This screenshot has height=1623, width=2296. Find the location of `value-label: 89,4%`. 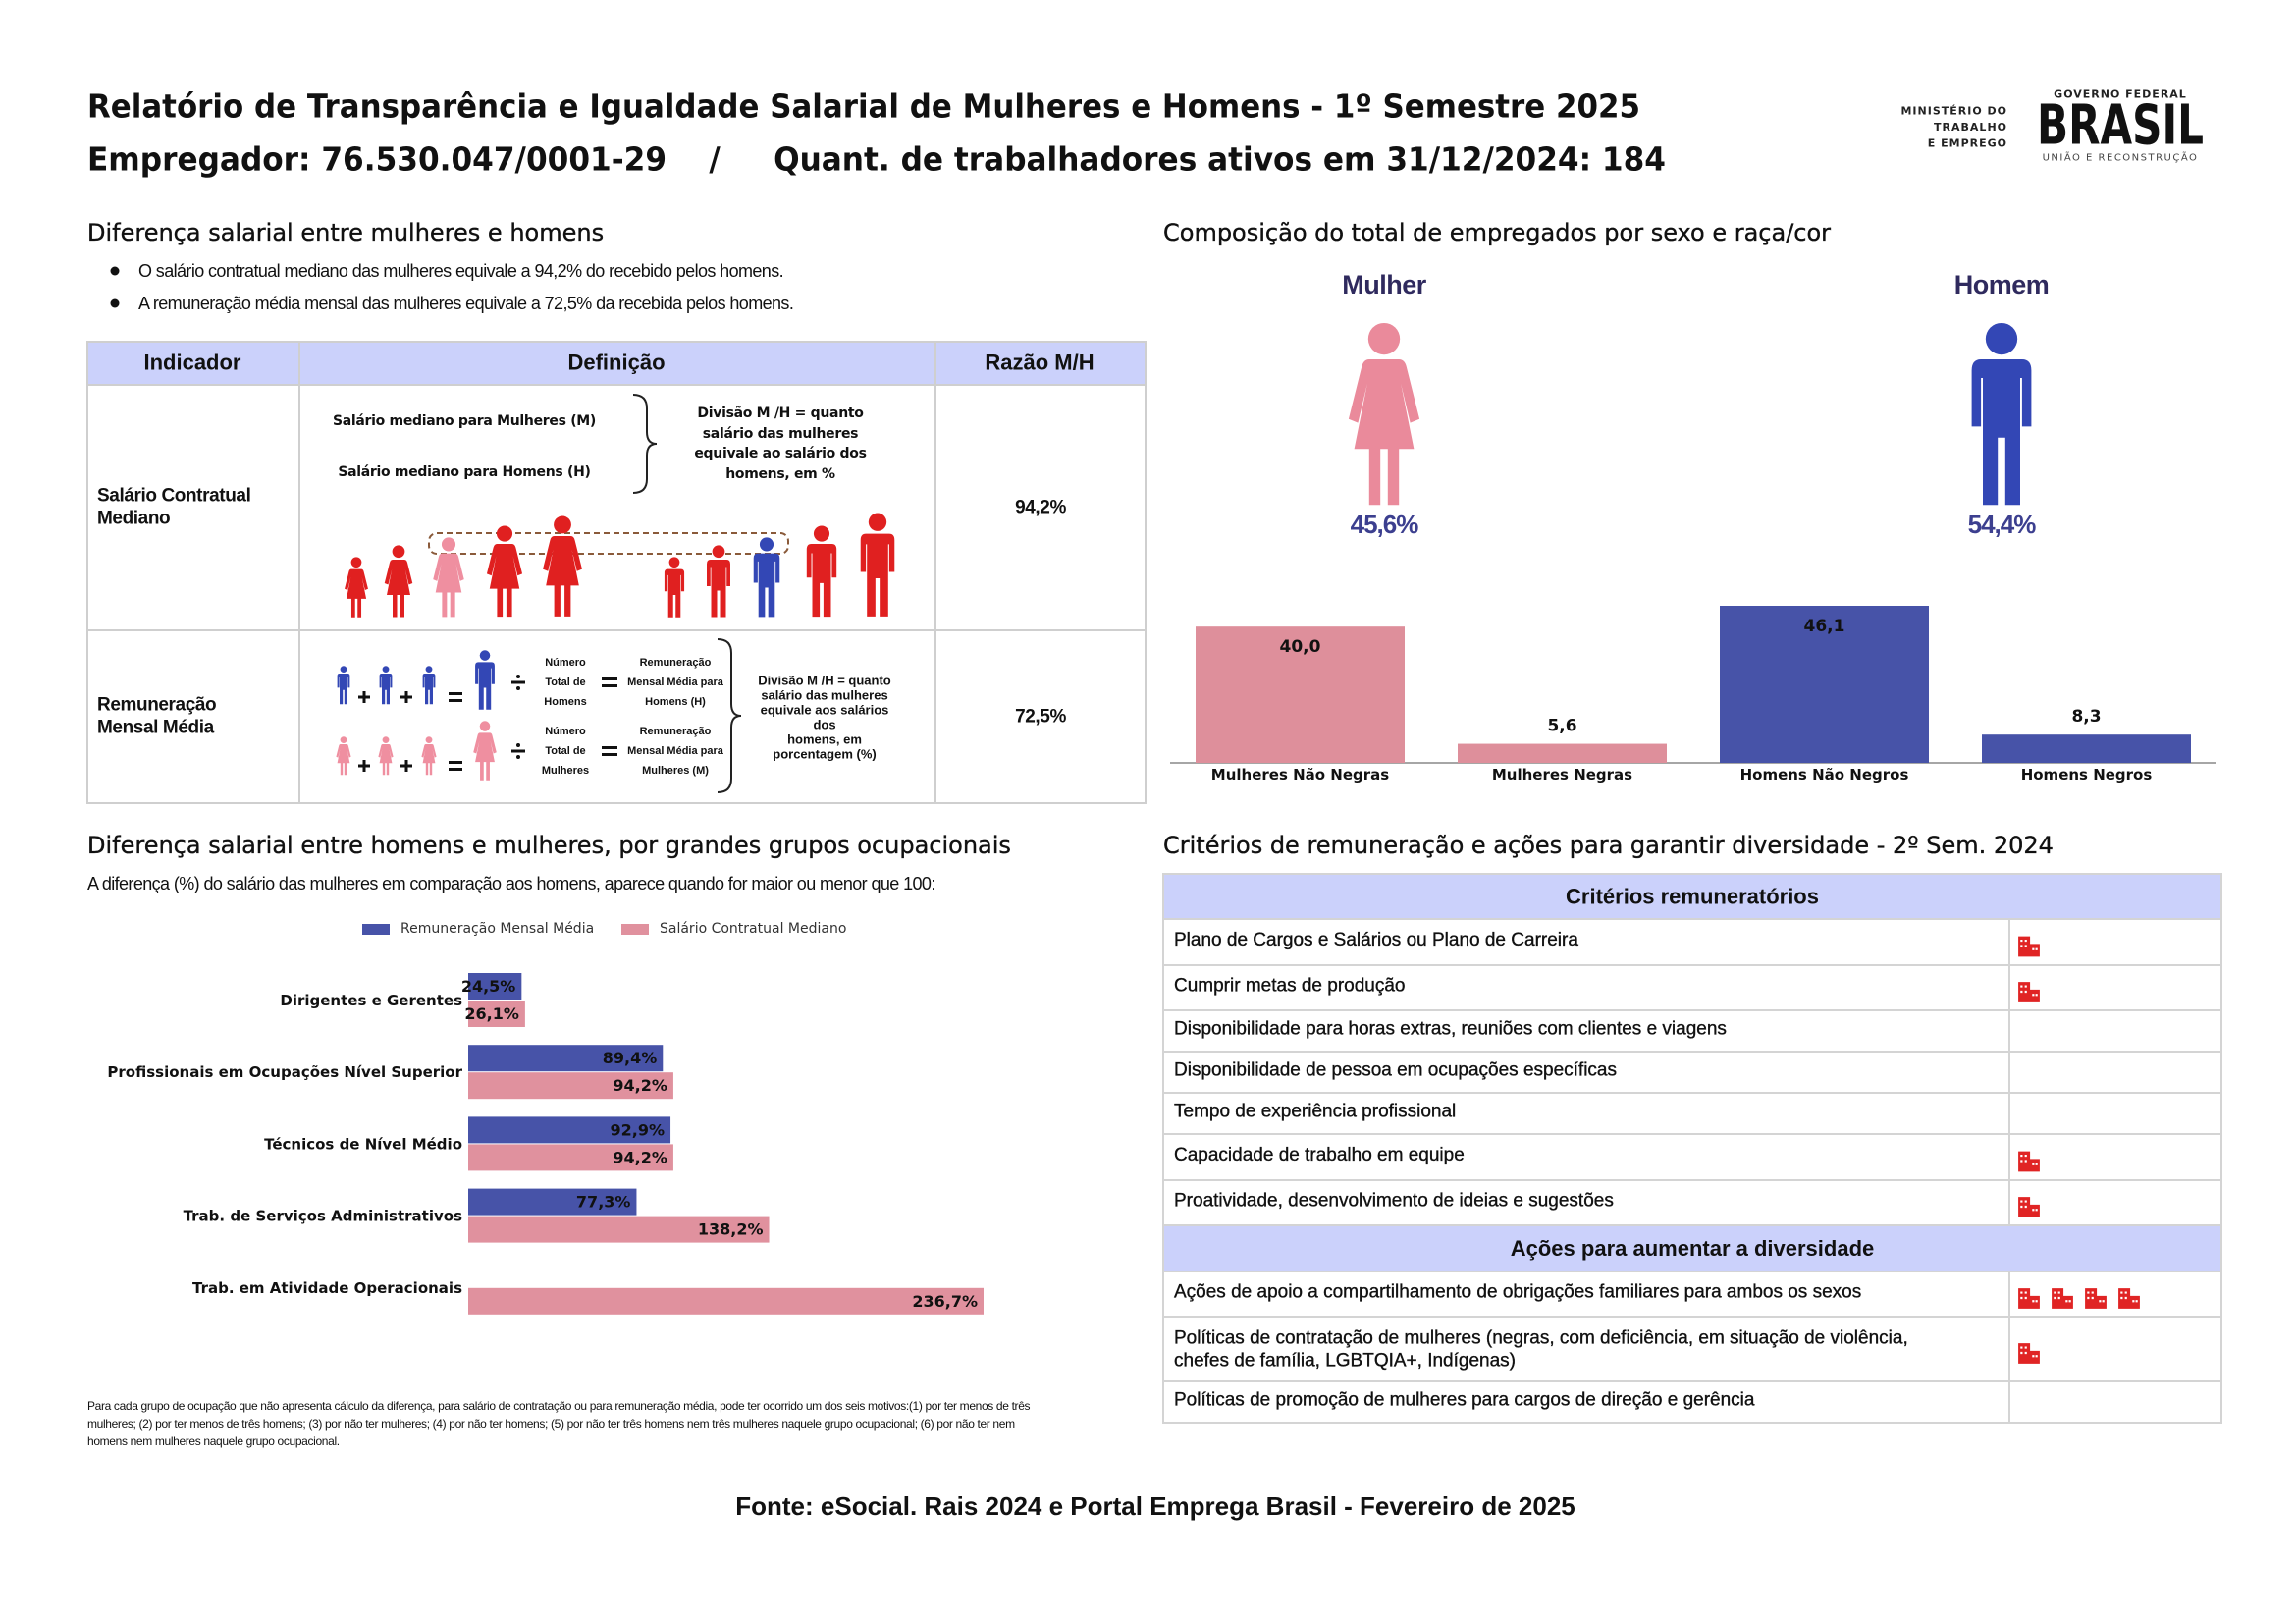

value-label: 89,4% is located at coordinates (630, 1058).